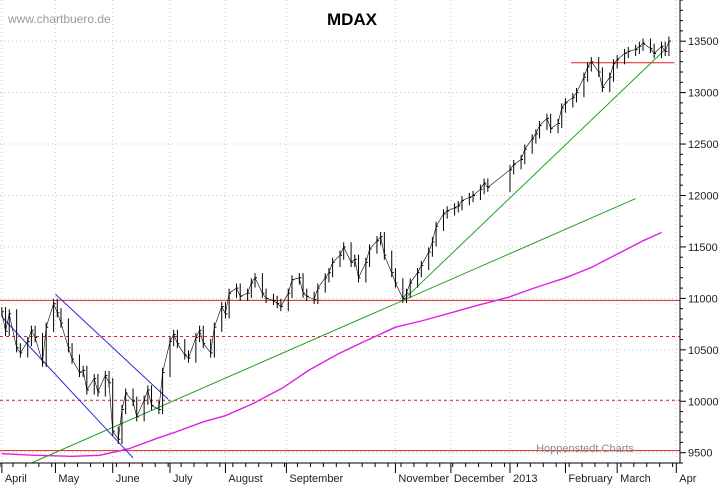 The height and width of the screenshot is (485, 723). Describe the element at coordinates (700, 454) in the screenshot. I see `y-tick-label: 9500` at that location.